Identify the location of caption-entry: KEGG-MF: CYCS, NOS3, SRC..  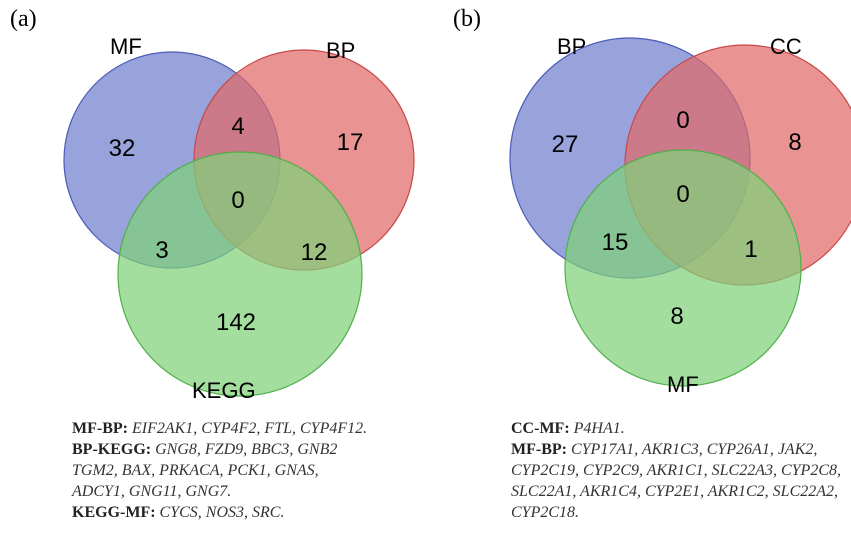
(222, 512).